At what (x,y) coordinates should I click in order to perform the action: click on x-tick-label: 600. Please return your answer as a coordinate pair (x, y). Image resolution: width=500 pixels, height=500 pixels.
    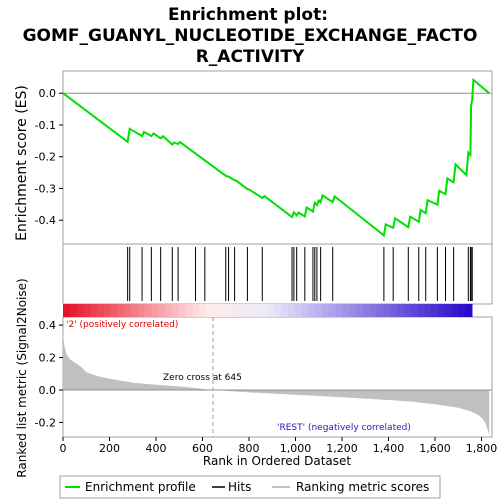
    Looking at the image, I should click on (202, 448).